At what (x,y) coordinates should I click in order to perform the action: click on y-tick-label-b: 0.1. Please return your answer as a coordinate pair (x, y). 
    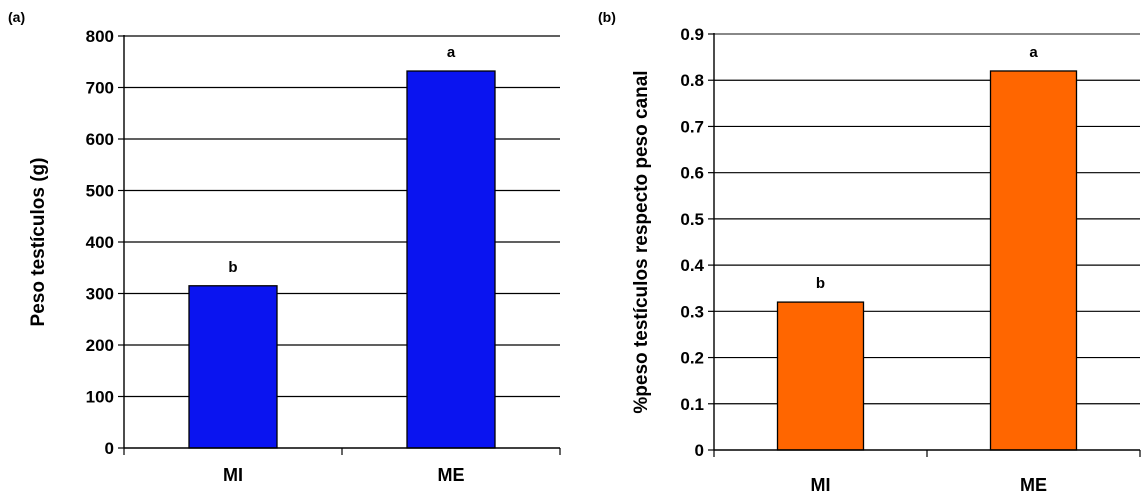
    Looking at the image, I should click on (692, 404).